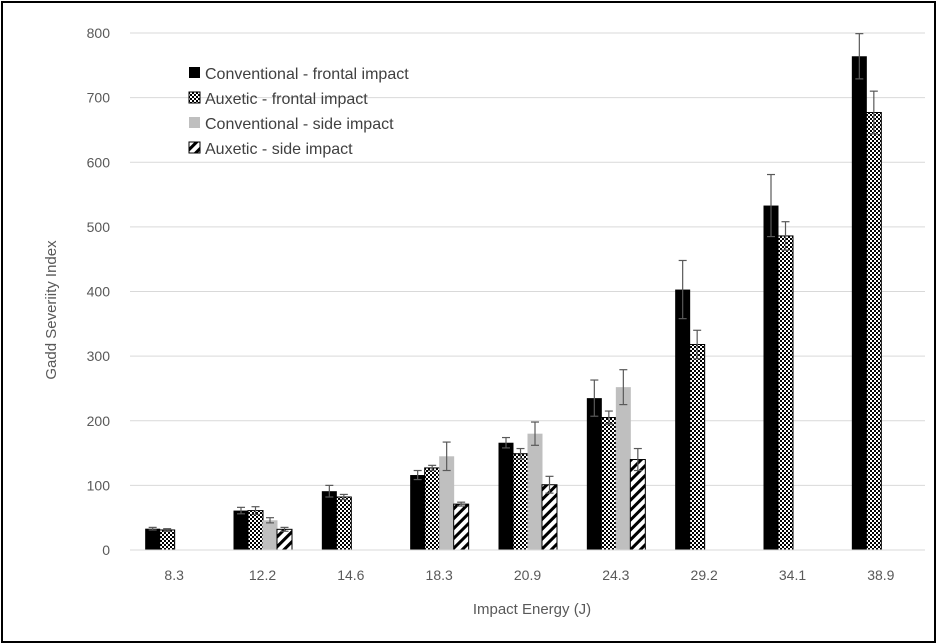 Image resolution: width=937 pixels, height=643 pixels. I want to click on x-tick-label: 18.3, so click(439, 575).